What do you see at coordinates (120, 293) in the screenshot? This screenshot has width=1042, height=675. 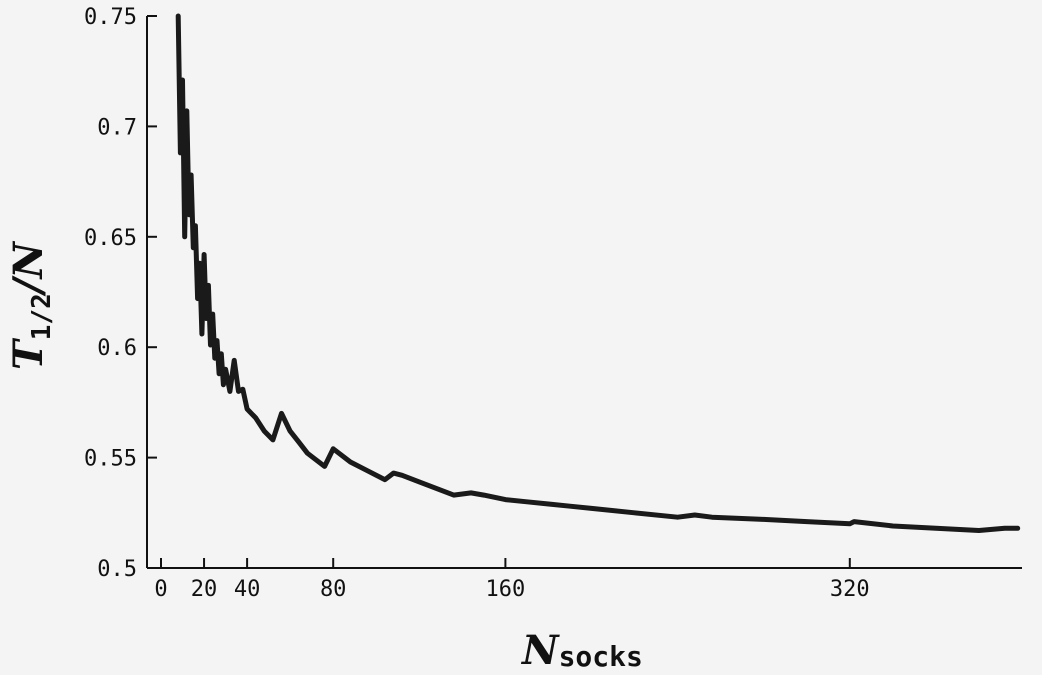 I see `y-axis: 0.5 0.55 0.6 0.65 0.7 0.75` at bounding box center [120, 293].